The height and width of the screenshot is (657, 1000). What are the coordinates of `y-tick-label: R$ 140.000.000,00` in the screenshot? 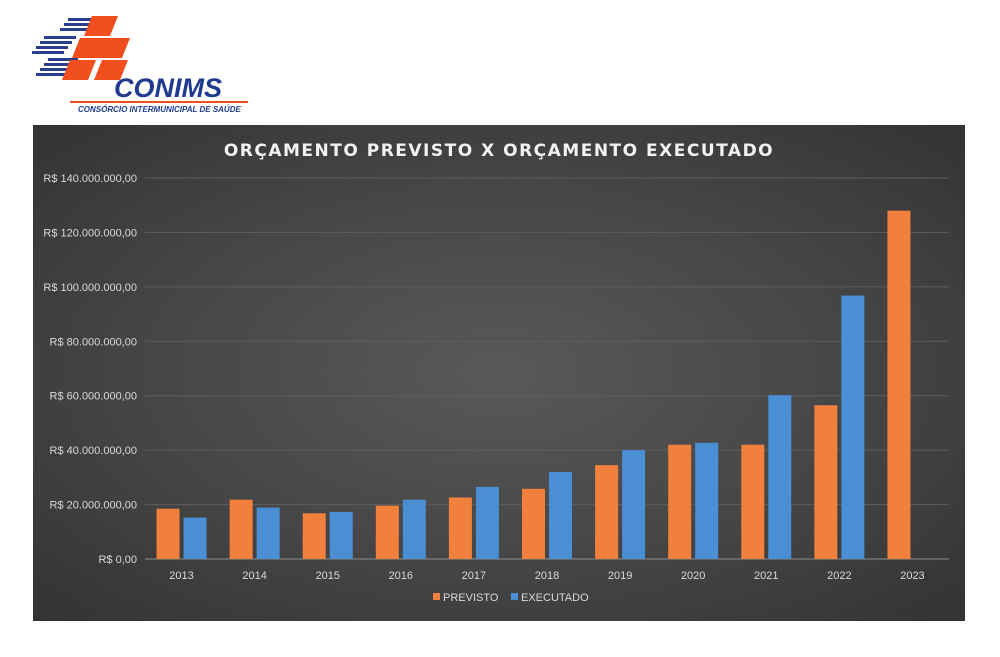 It's located at (90, 179).